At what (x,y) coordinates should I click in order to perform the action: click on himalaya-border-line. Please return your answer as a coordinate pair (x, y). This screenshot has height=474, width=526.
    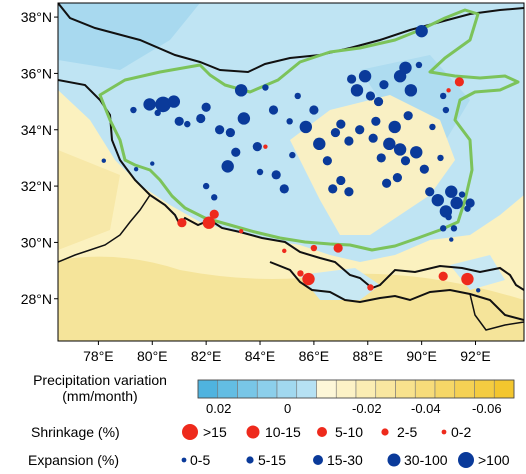
    Looking at the image, I should click on (336, 242).